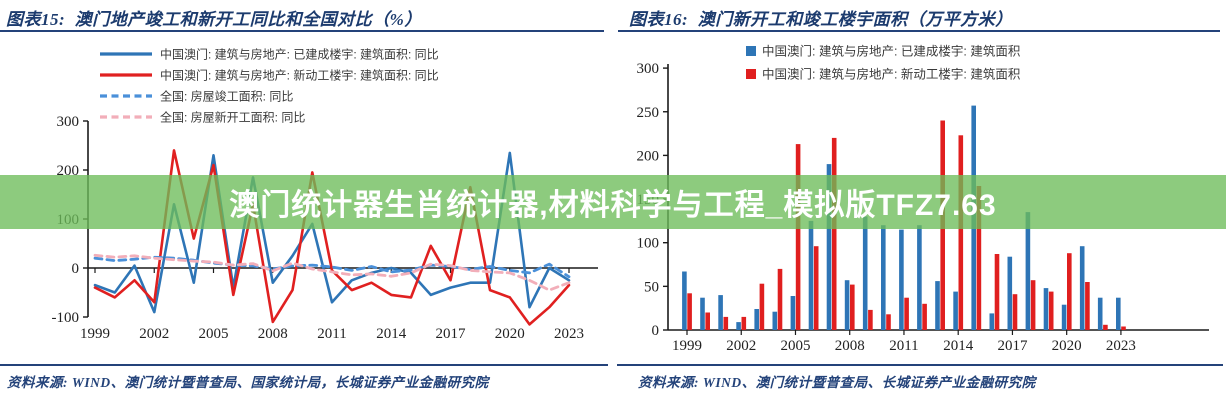 This screenshot has width=1226, height=400. I want to click on bar-completed-2021, so click(1082, 288).